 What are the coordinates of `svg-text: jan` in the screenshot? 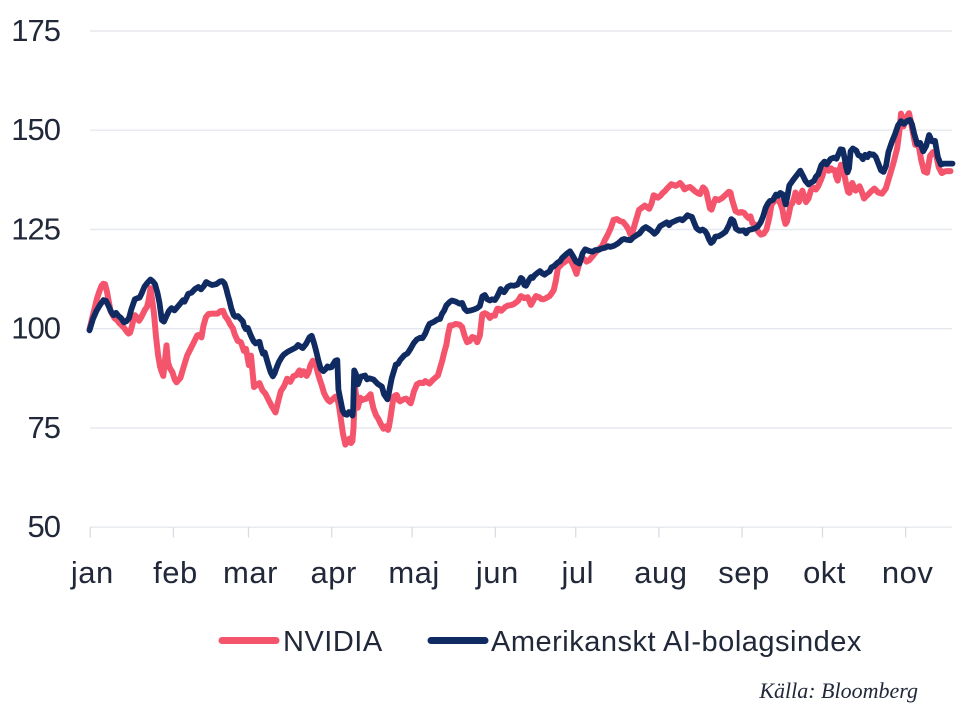 It's located at (92, 572).